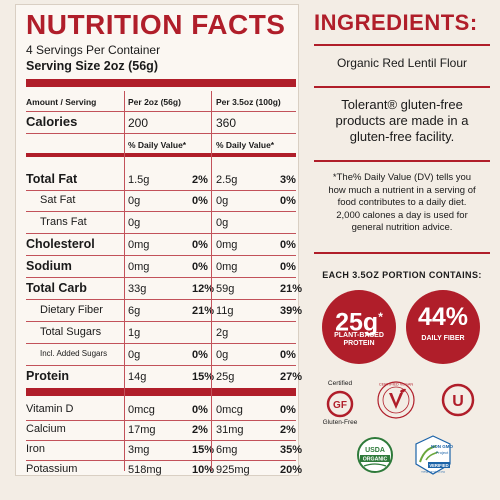 The height and width of the screenshot is (500, 500). I want to click on header-rule, so click(161, 111).